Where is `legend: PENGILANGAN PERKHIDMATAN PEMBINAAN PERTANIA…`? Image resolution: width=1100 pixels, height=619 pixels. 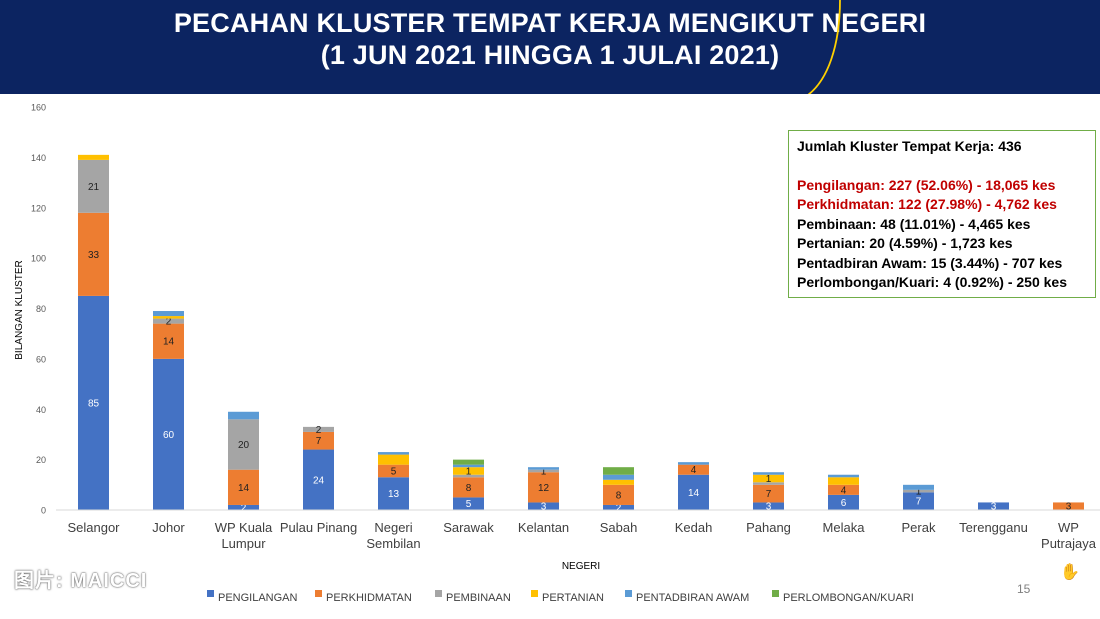 legend: PENGILANGAN PERKHIDMATAN PEMBINAAN PERTANIA… is located at coordinates (560, 597).